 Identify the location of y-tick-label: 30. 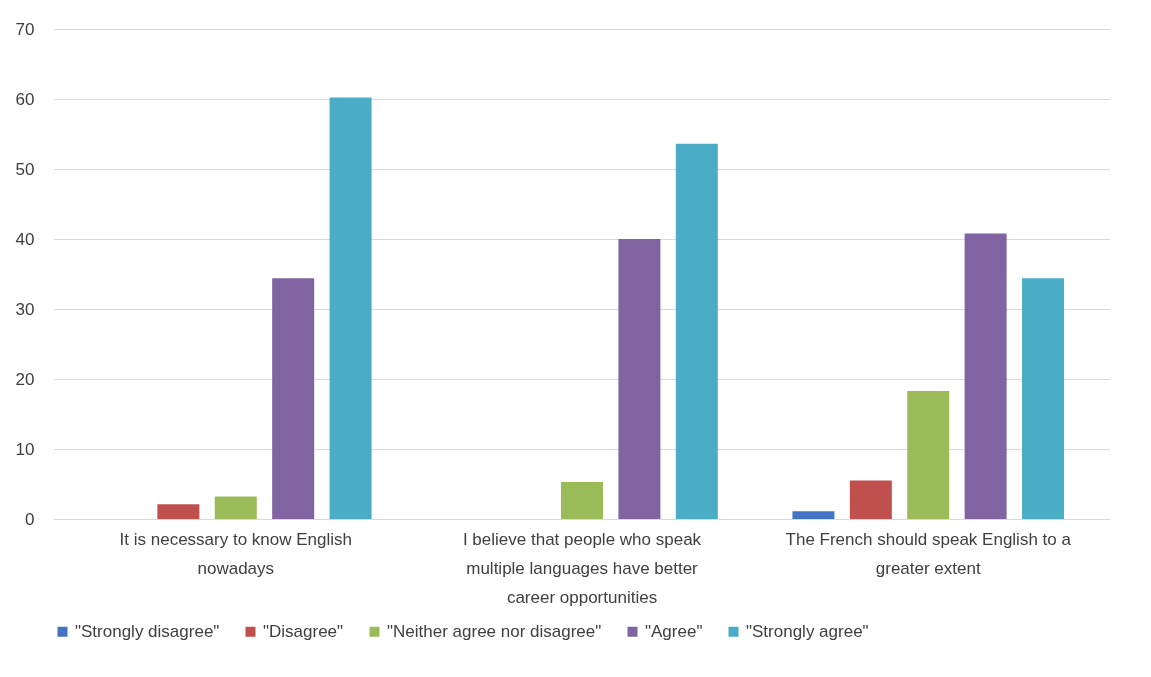
(25, 309).